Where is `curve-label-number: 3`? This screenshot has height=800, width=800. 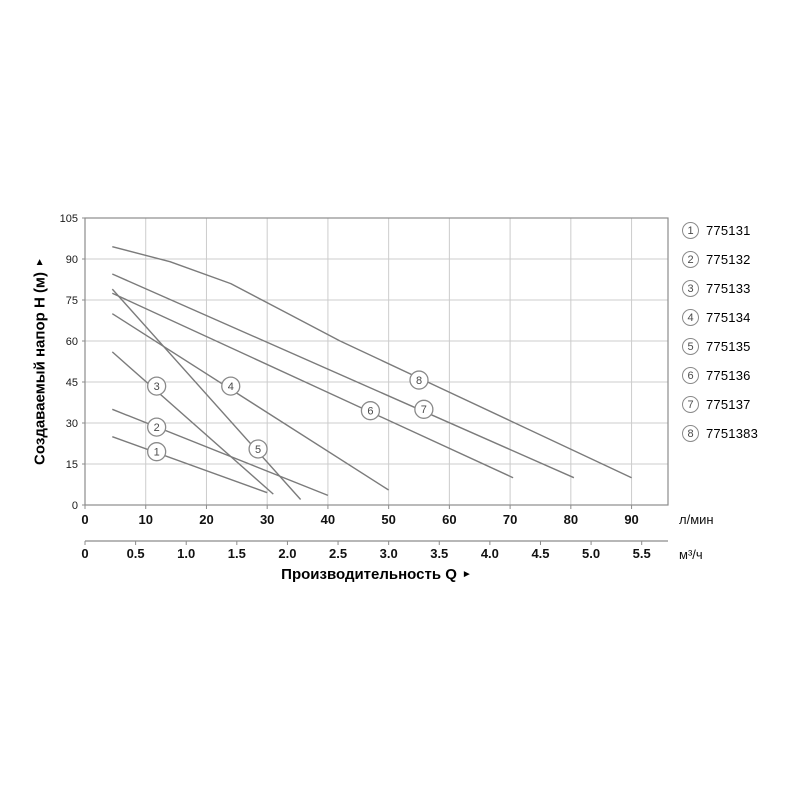 curve-label-number: 3 is located at coordinates (157, 387).